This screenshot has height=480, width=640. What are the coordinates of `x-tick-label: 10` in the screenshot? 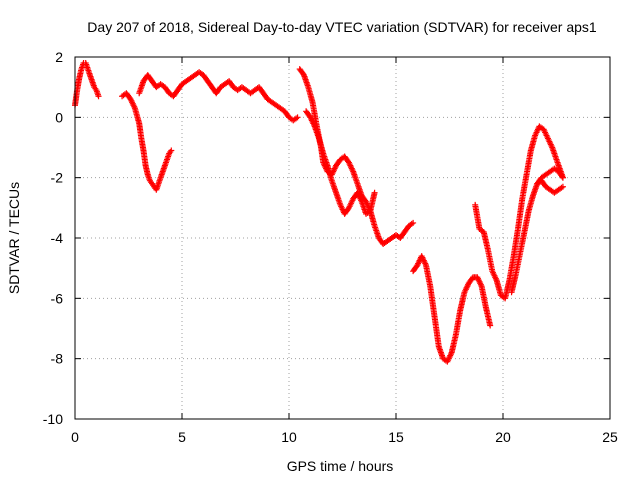 It's located at (289, 437).